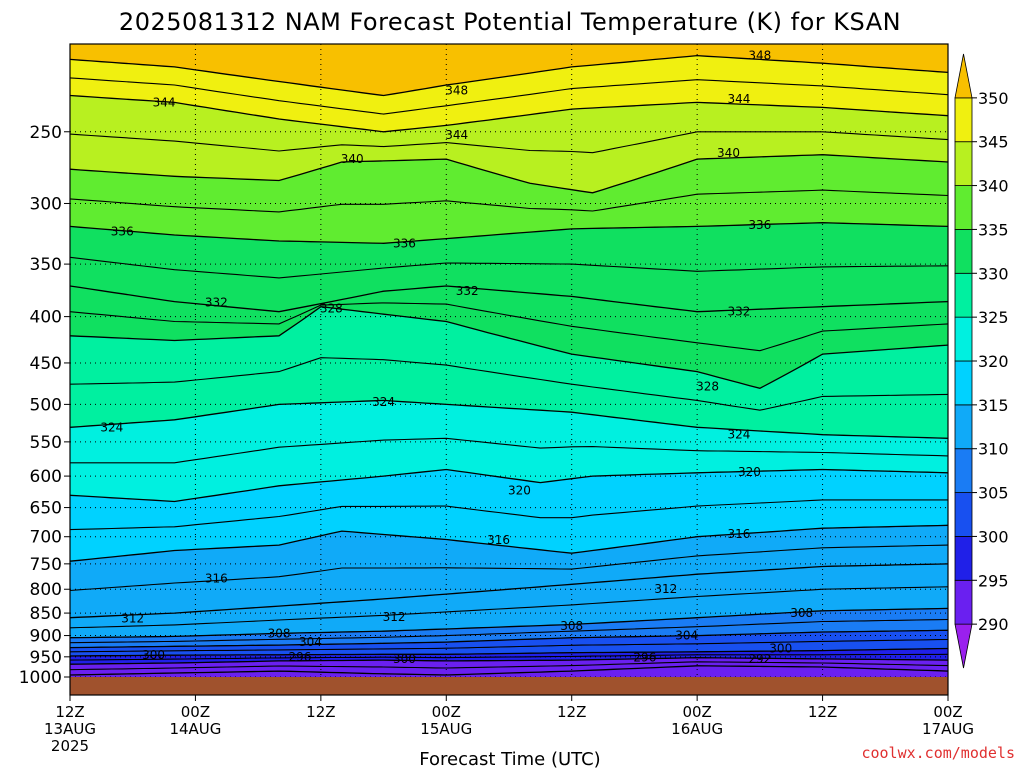 This screenshot has height=768, width=1024. I want to click on y-tick-label-600: 600, so click(46, 477).